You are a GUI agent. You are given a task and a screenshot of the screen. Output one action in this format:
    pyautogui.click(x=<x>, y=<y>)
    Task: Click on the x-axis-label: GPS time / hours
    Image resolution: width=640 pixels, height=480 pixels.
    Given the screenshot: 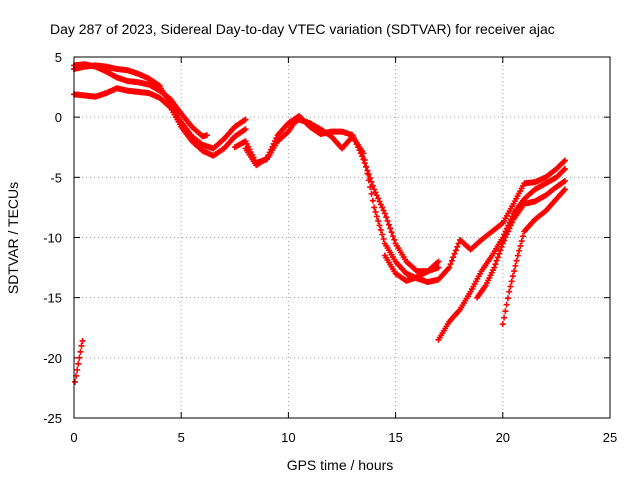 What is the action you would take?
    pyautogui.click(x=340, y=465)
    